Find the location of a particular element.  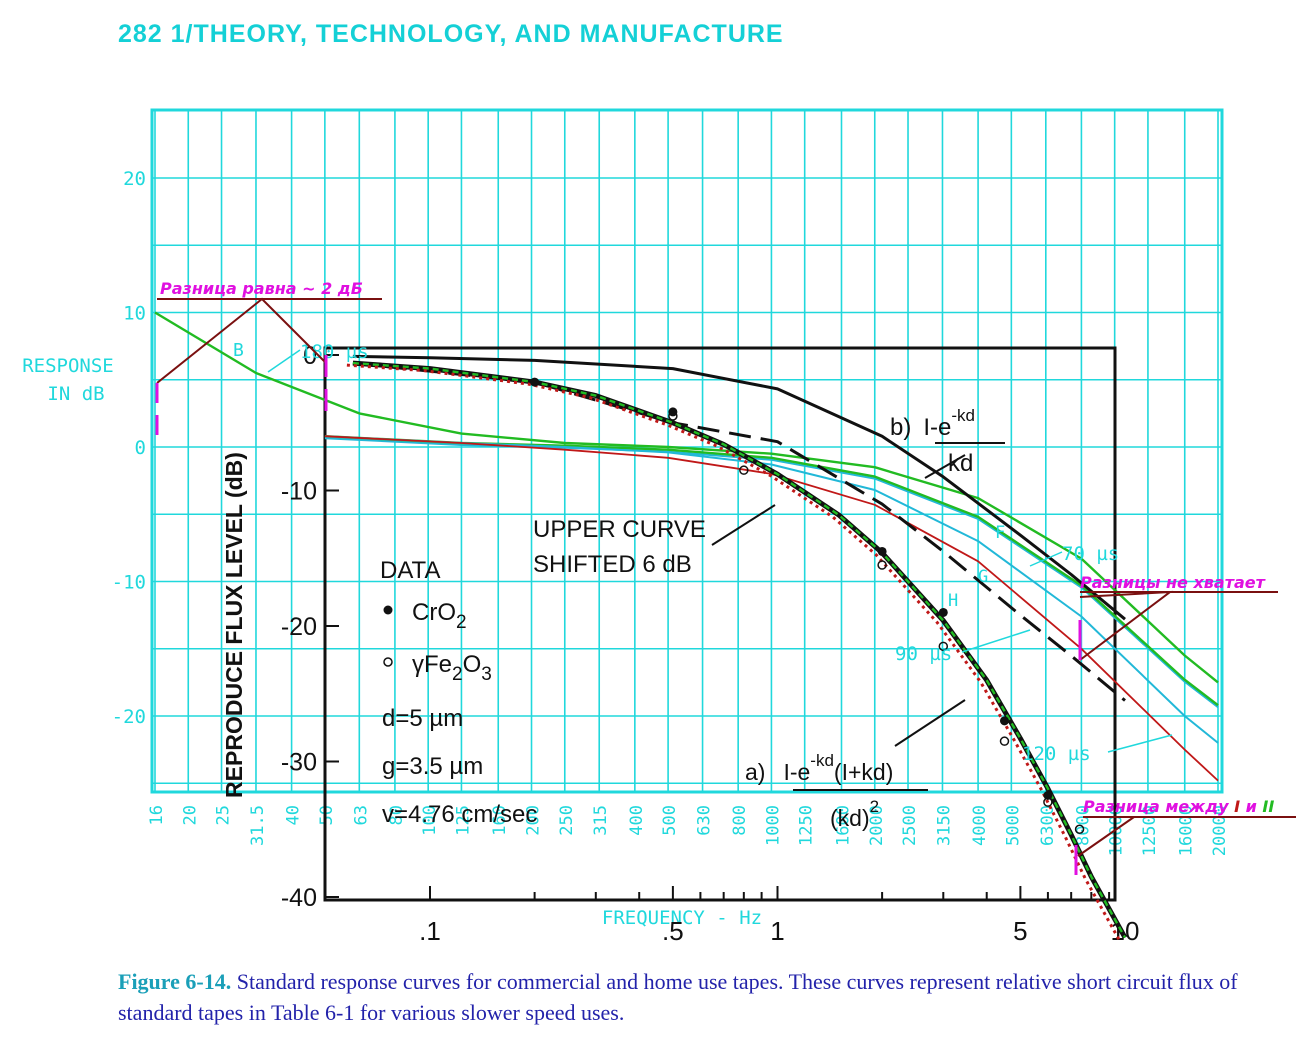

inner-x-tick-label: .5 is located at coordinates (673, 931).